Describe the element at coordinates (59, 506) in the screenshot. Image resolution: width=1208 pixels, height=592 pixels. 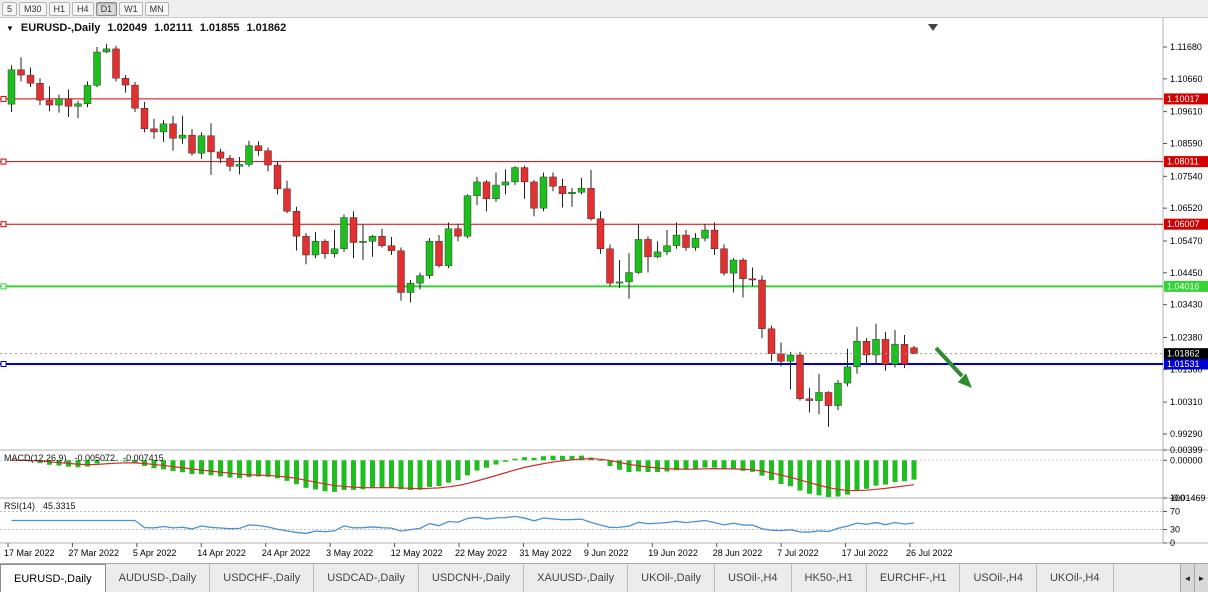
I see `rsi-value: 45.3315` at that location.